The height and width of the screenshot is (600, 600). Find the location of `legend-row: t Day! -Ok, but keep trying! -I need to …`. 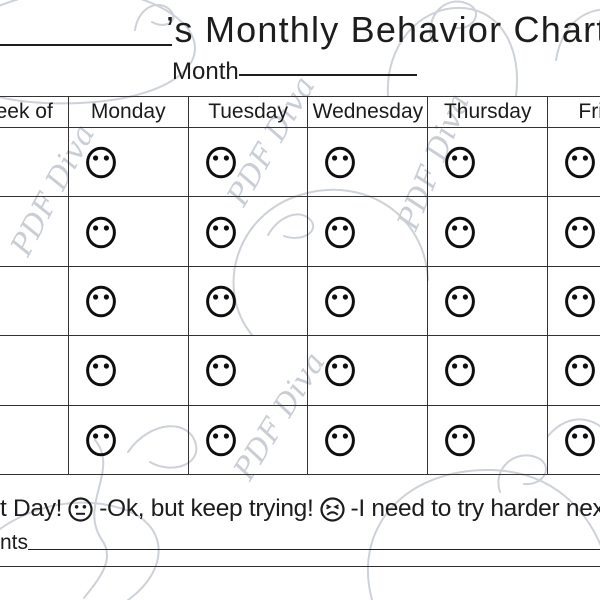

legend-row: t Day! -Ok, but keep trying! -I need to … is located at coordinates (300, 509).